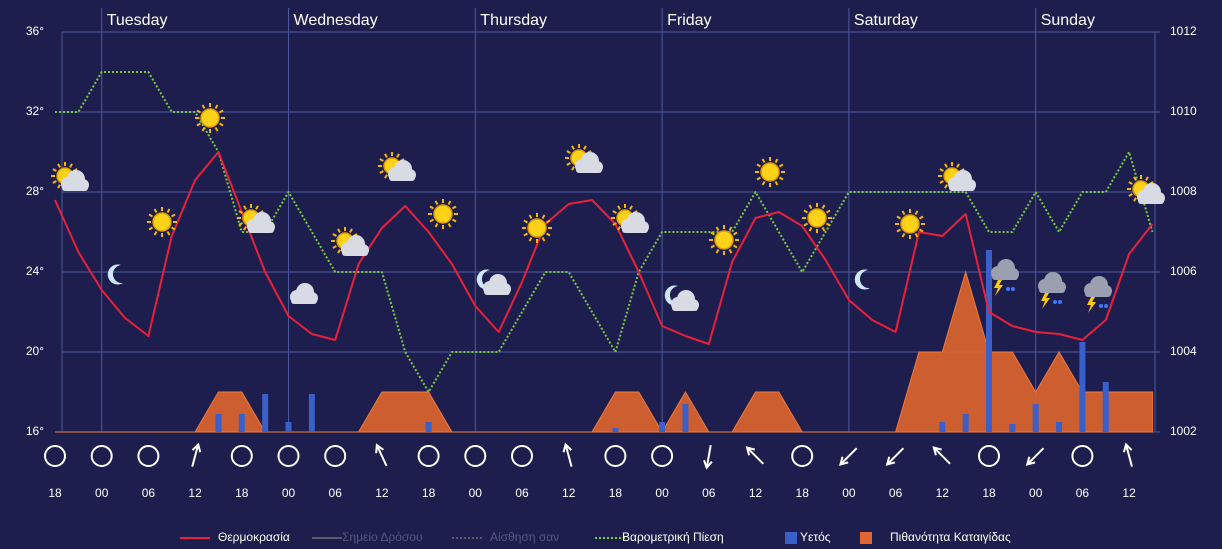 The height and width of the screenshot is (549, 1222). Describe the element at coordinates (989, 493) in the screenshot. I see `x-tick-label: 18` at that location.